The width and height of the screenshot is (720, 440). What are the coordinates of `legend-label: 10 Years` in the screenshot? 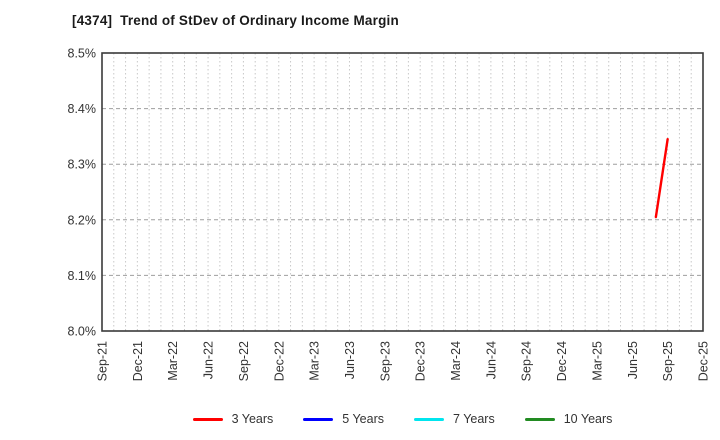 It's located at (588, 418).